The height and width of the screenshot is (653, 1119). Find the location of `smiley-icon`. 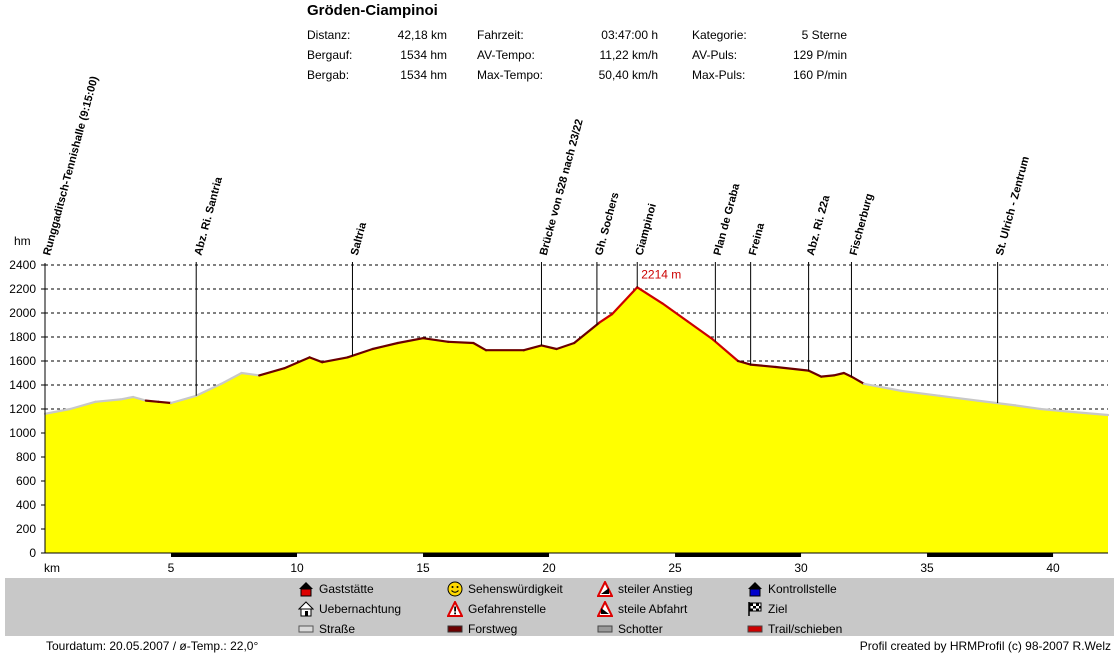

smiley-icon is located at coordinates (455, 589).